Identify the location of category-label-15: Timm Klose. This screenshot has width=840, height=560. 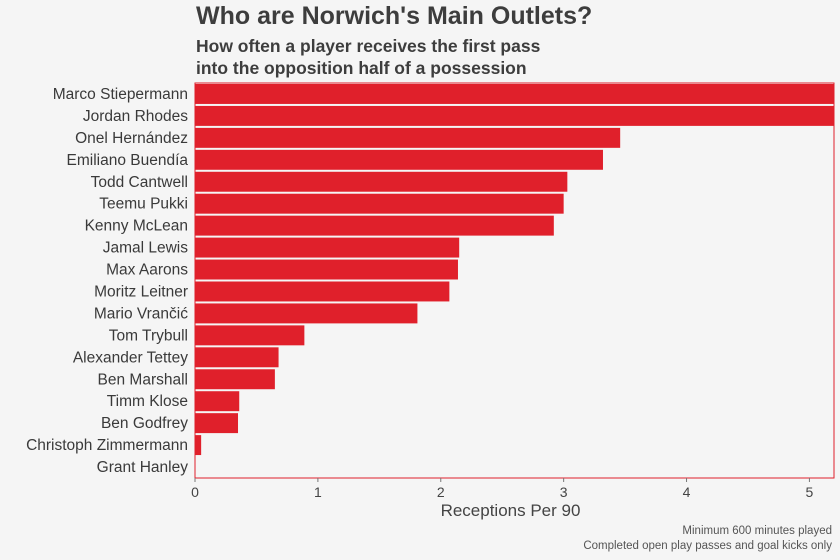
(147, 401).